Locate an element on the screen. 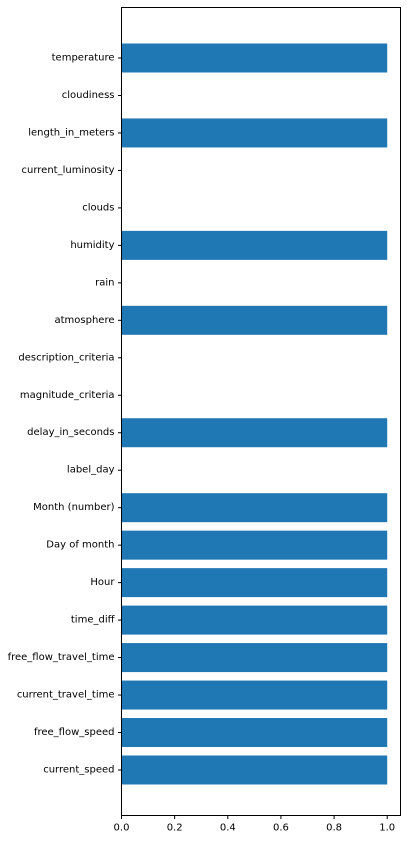 Image resolution: width=407 pixels, height=846 pixels. bar-temperature is located at coordinates (254, 58).